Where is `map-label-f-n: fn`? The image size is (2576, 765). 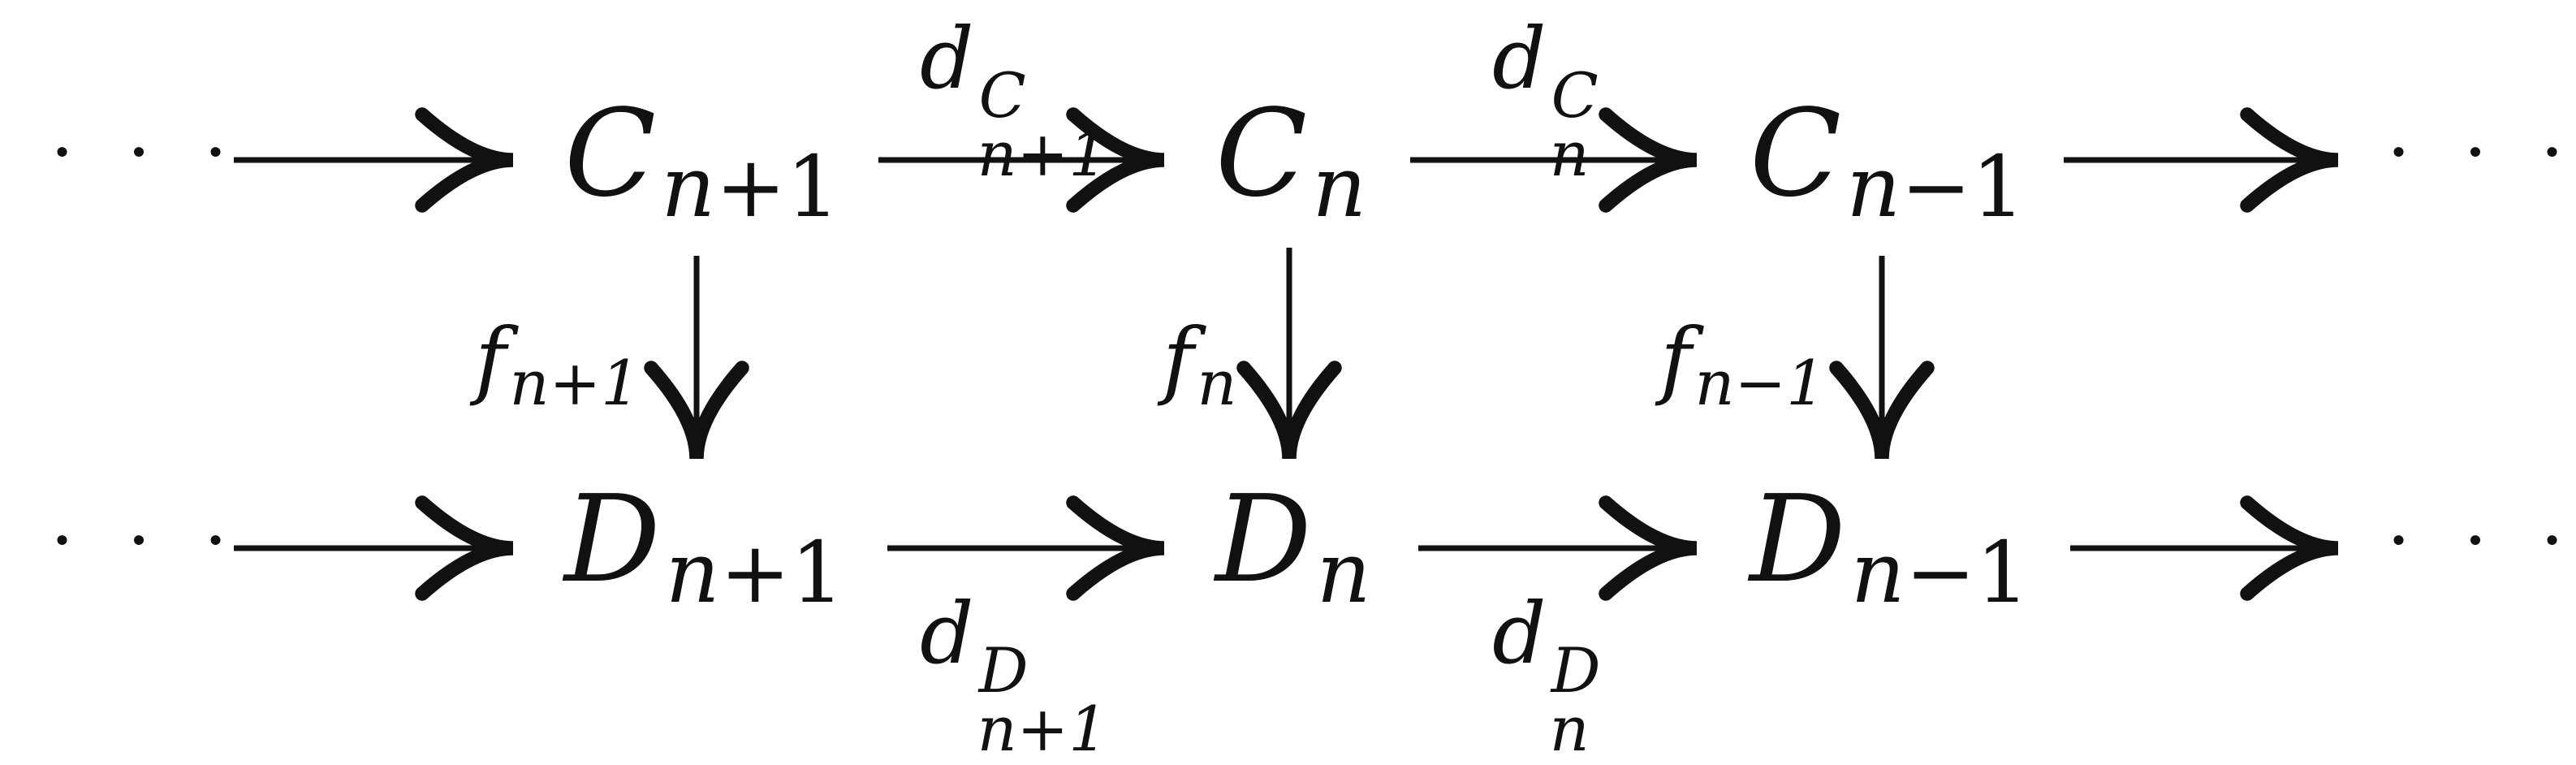 map-label-f-n: fn is located at coordinates (1199, 365).